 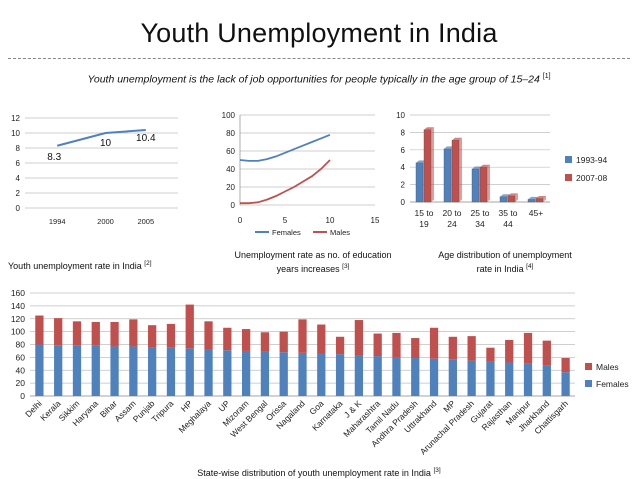 I want to click on data-label: 10, so click(x=106, y=143).